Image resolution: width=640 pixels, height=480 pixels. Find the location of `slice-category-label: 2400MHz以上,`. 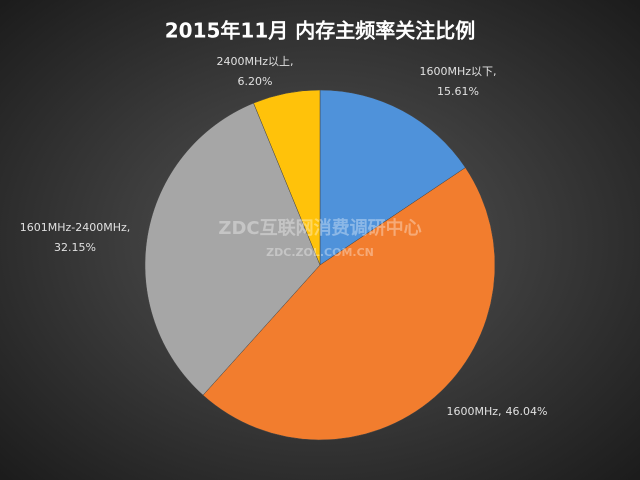

slice-category-label: 2400MHz以上, is located at coordinates (254, 61).